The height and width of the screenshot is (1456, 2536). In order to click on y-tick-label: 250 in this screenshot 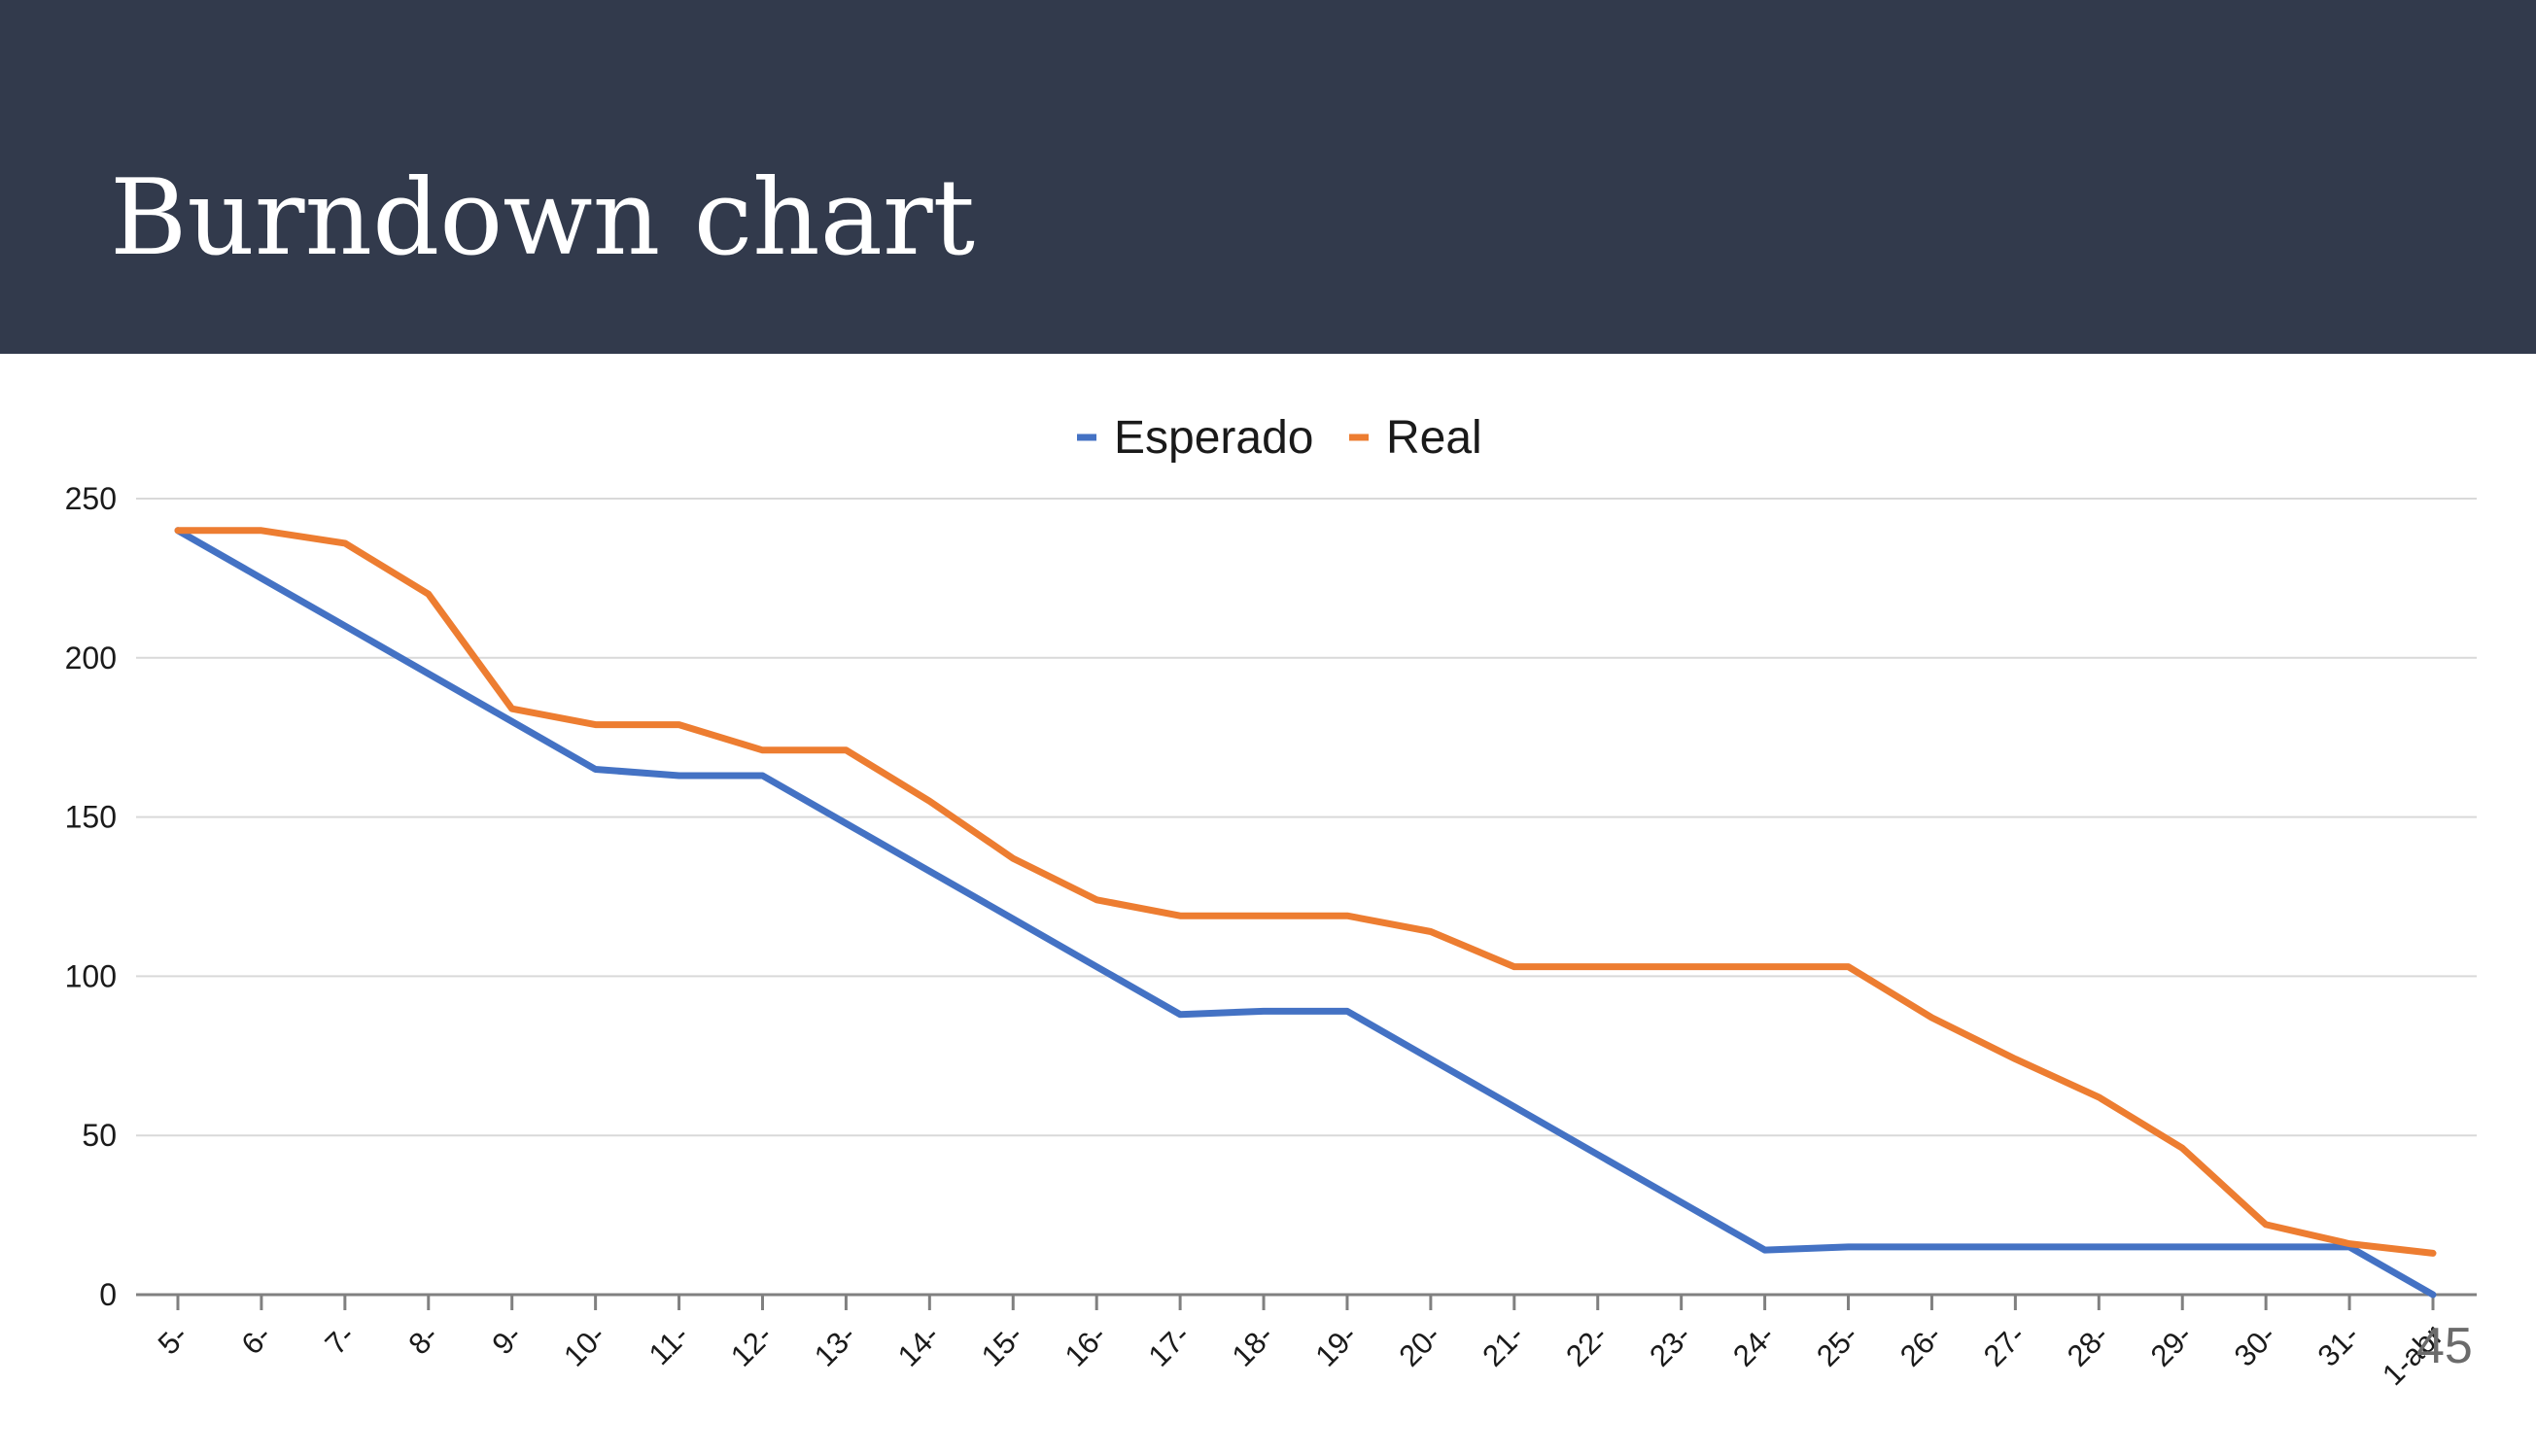, I will do `click(91, 498)`.